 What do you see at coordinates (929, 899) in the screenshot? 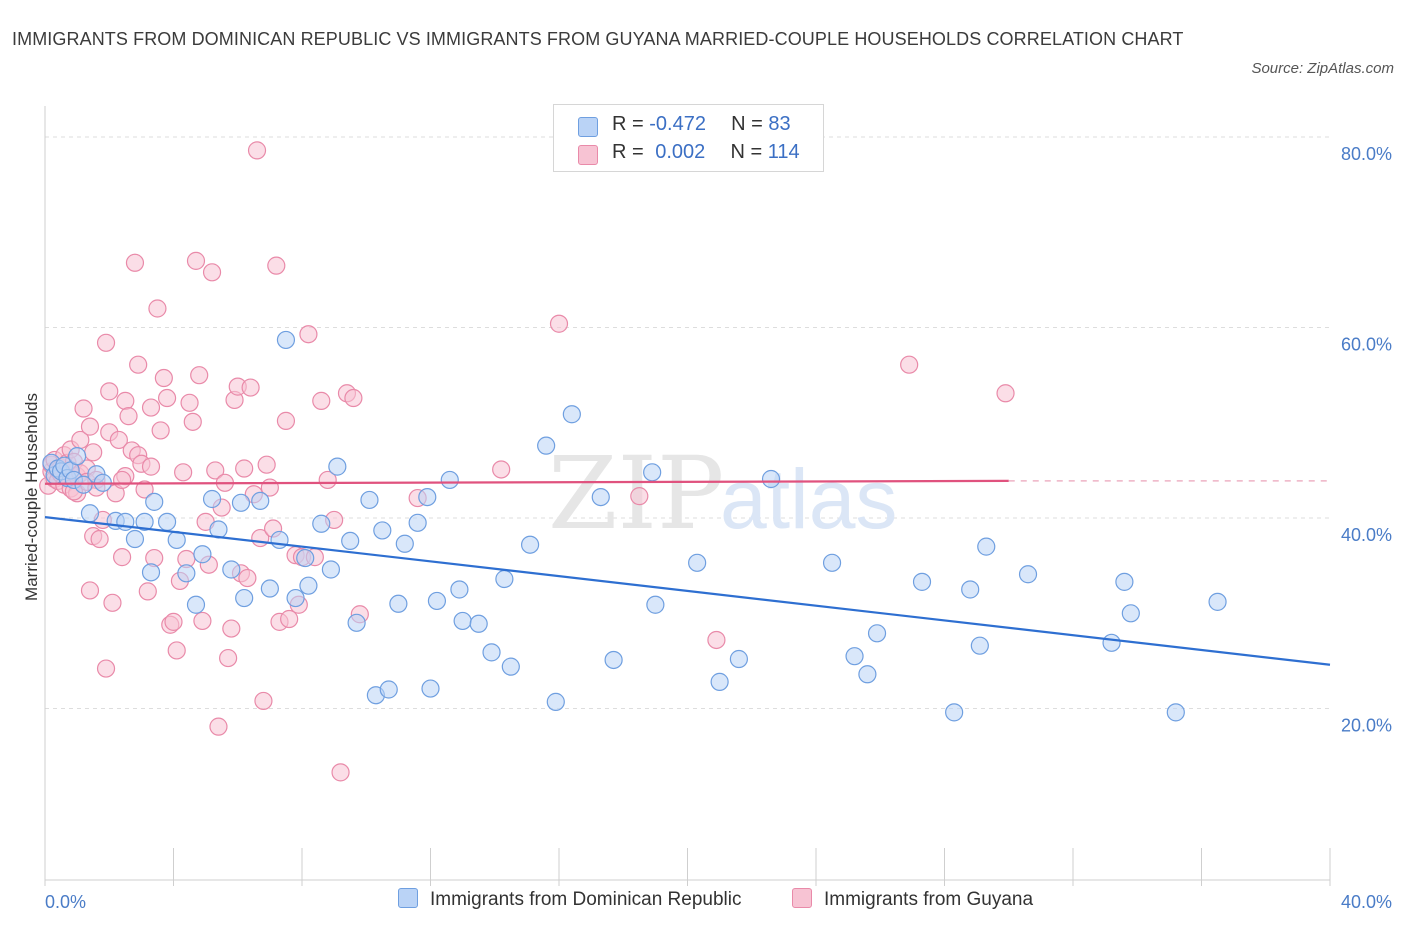
I see `bottom-legend-label-guyana: Immigrants from Guyana` at bounding box center [929, 899].